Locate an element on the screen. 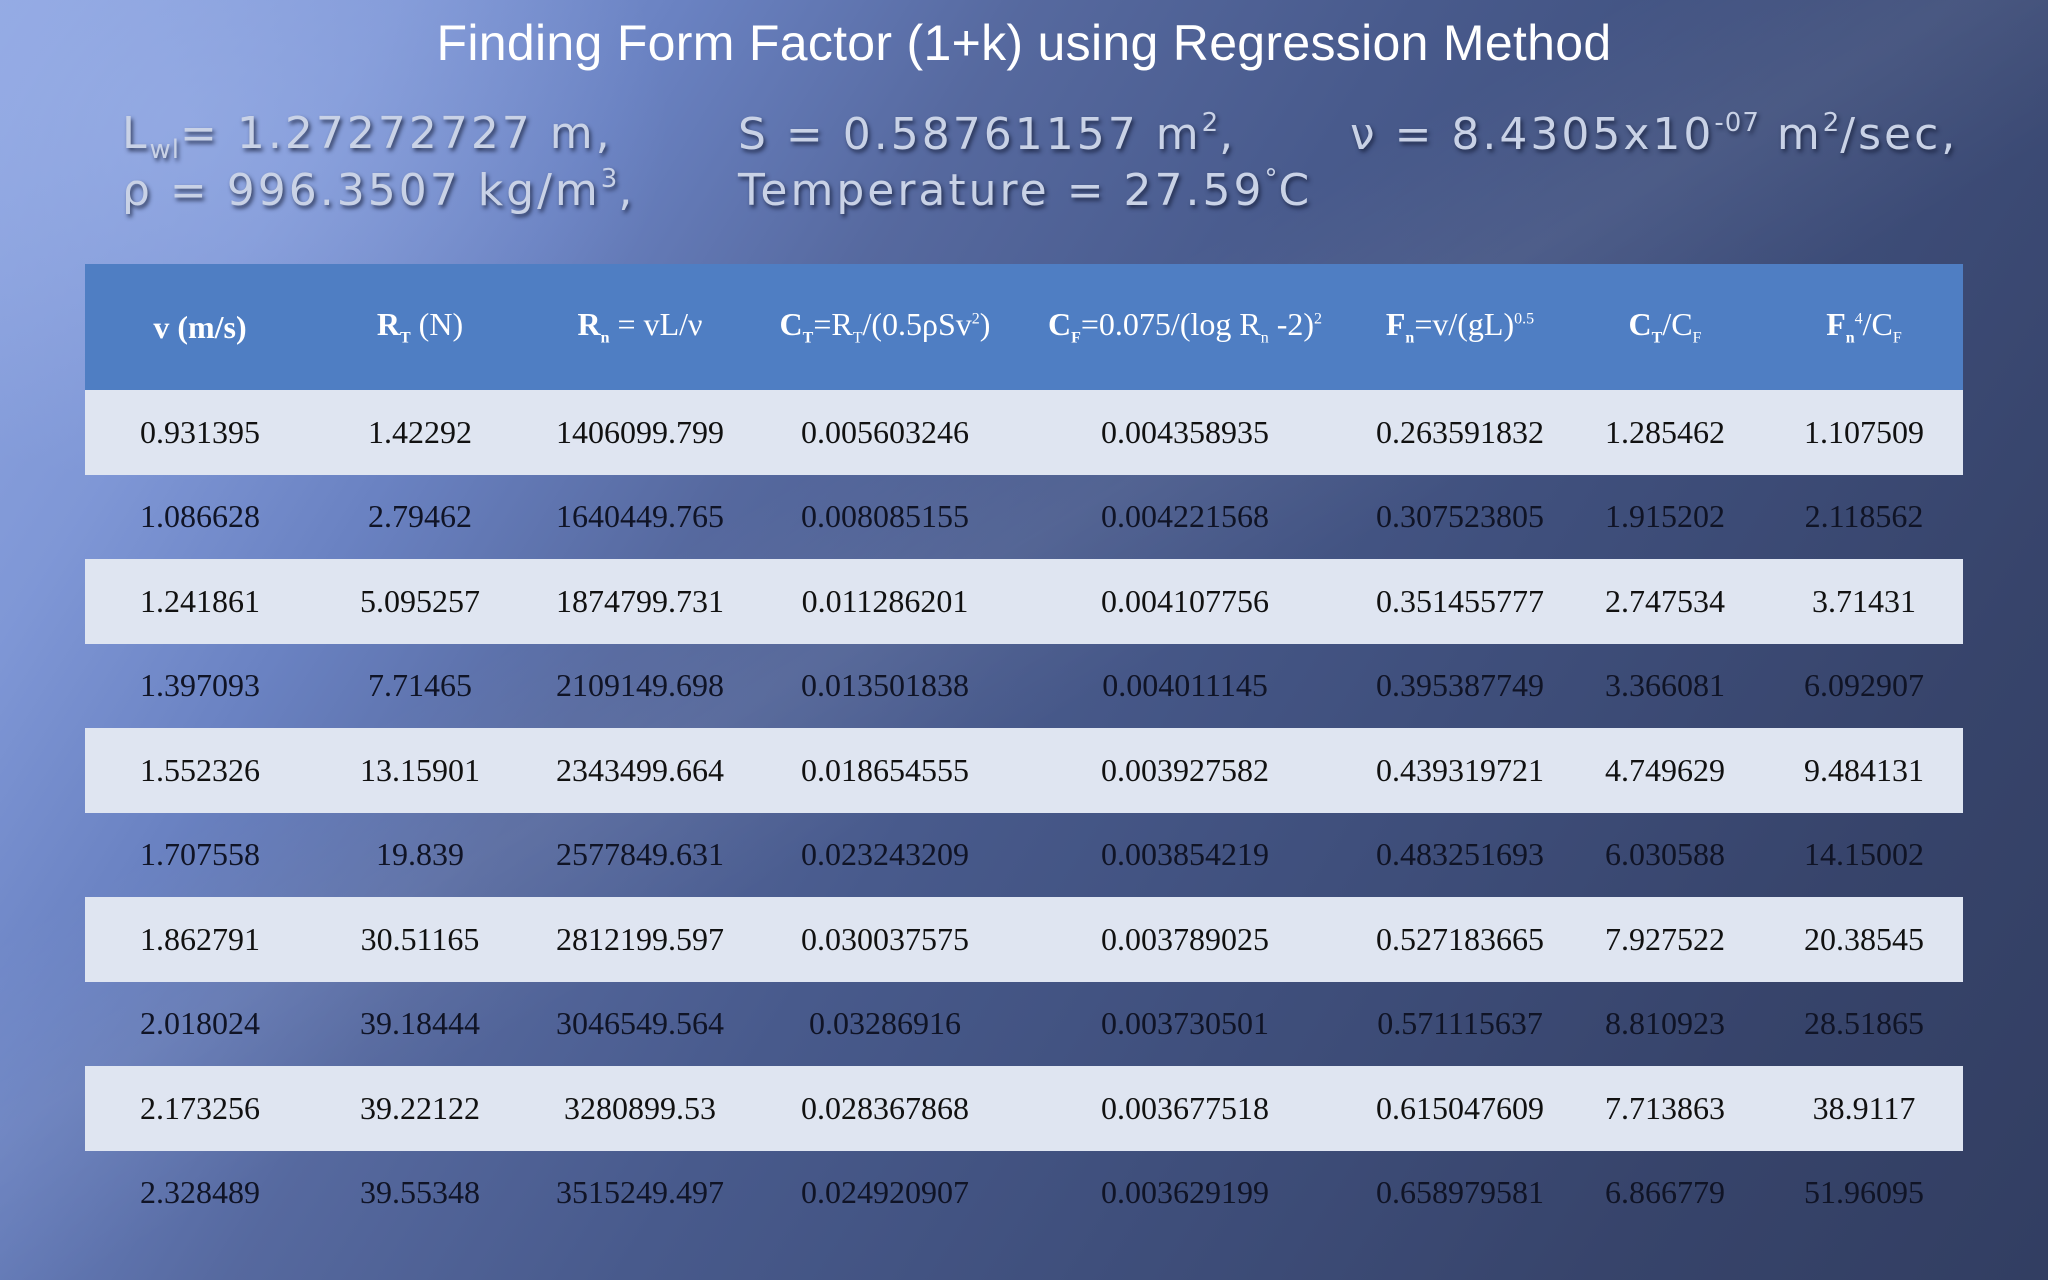 The width and height of the screenshot is (2048, 1280). header-reynolds-number: Rn = vL/ν is located at coordinates (640, 327).